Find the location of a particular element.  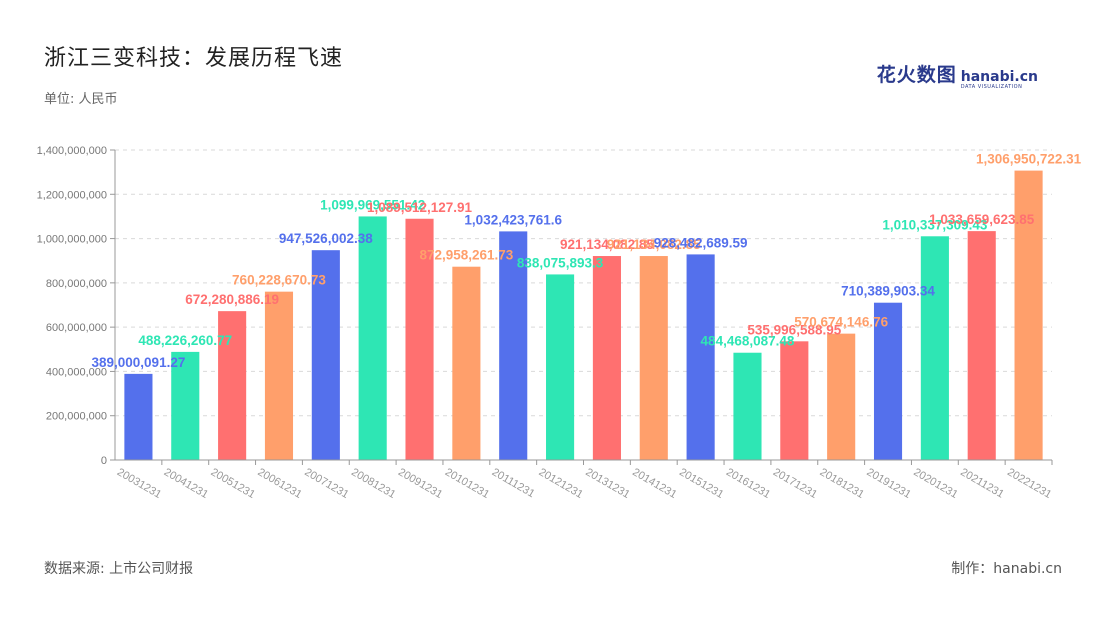

value-label: 570,674,146.76 is located at coordinates (841, 322).